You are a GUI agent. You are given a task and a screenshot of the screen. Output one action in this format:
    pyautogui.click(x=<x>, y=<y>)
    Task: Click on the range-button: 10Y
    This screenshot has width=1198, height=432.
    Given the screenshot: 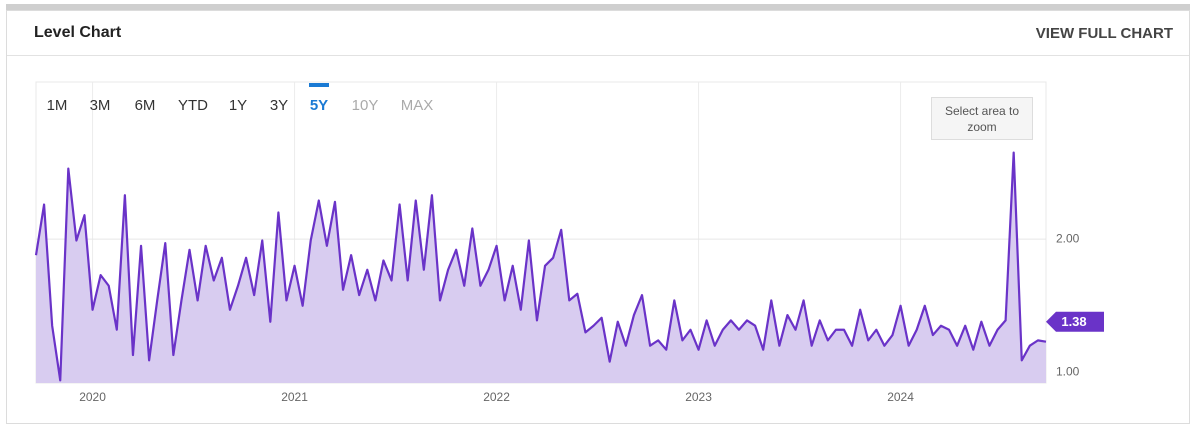 What is the action you would take?
    pyautogui.click(x=365, y=105)
    